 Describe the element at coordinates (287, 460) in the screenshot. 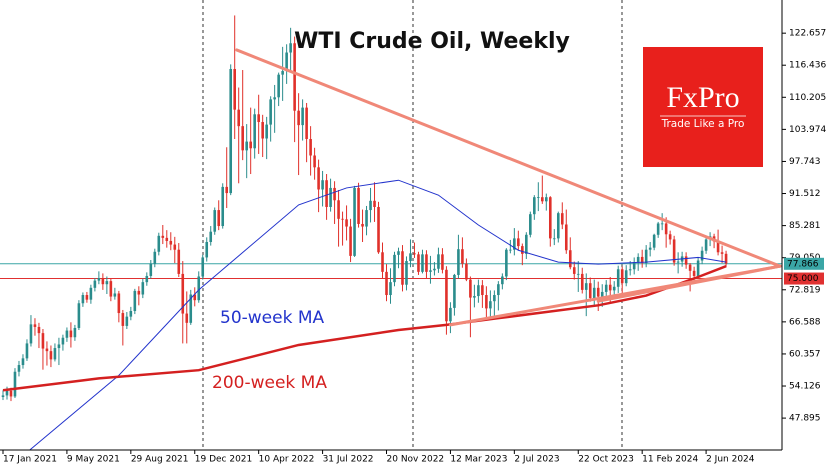

I see `x-tick-label: 10 Apr 2022` at that location.